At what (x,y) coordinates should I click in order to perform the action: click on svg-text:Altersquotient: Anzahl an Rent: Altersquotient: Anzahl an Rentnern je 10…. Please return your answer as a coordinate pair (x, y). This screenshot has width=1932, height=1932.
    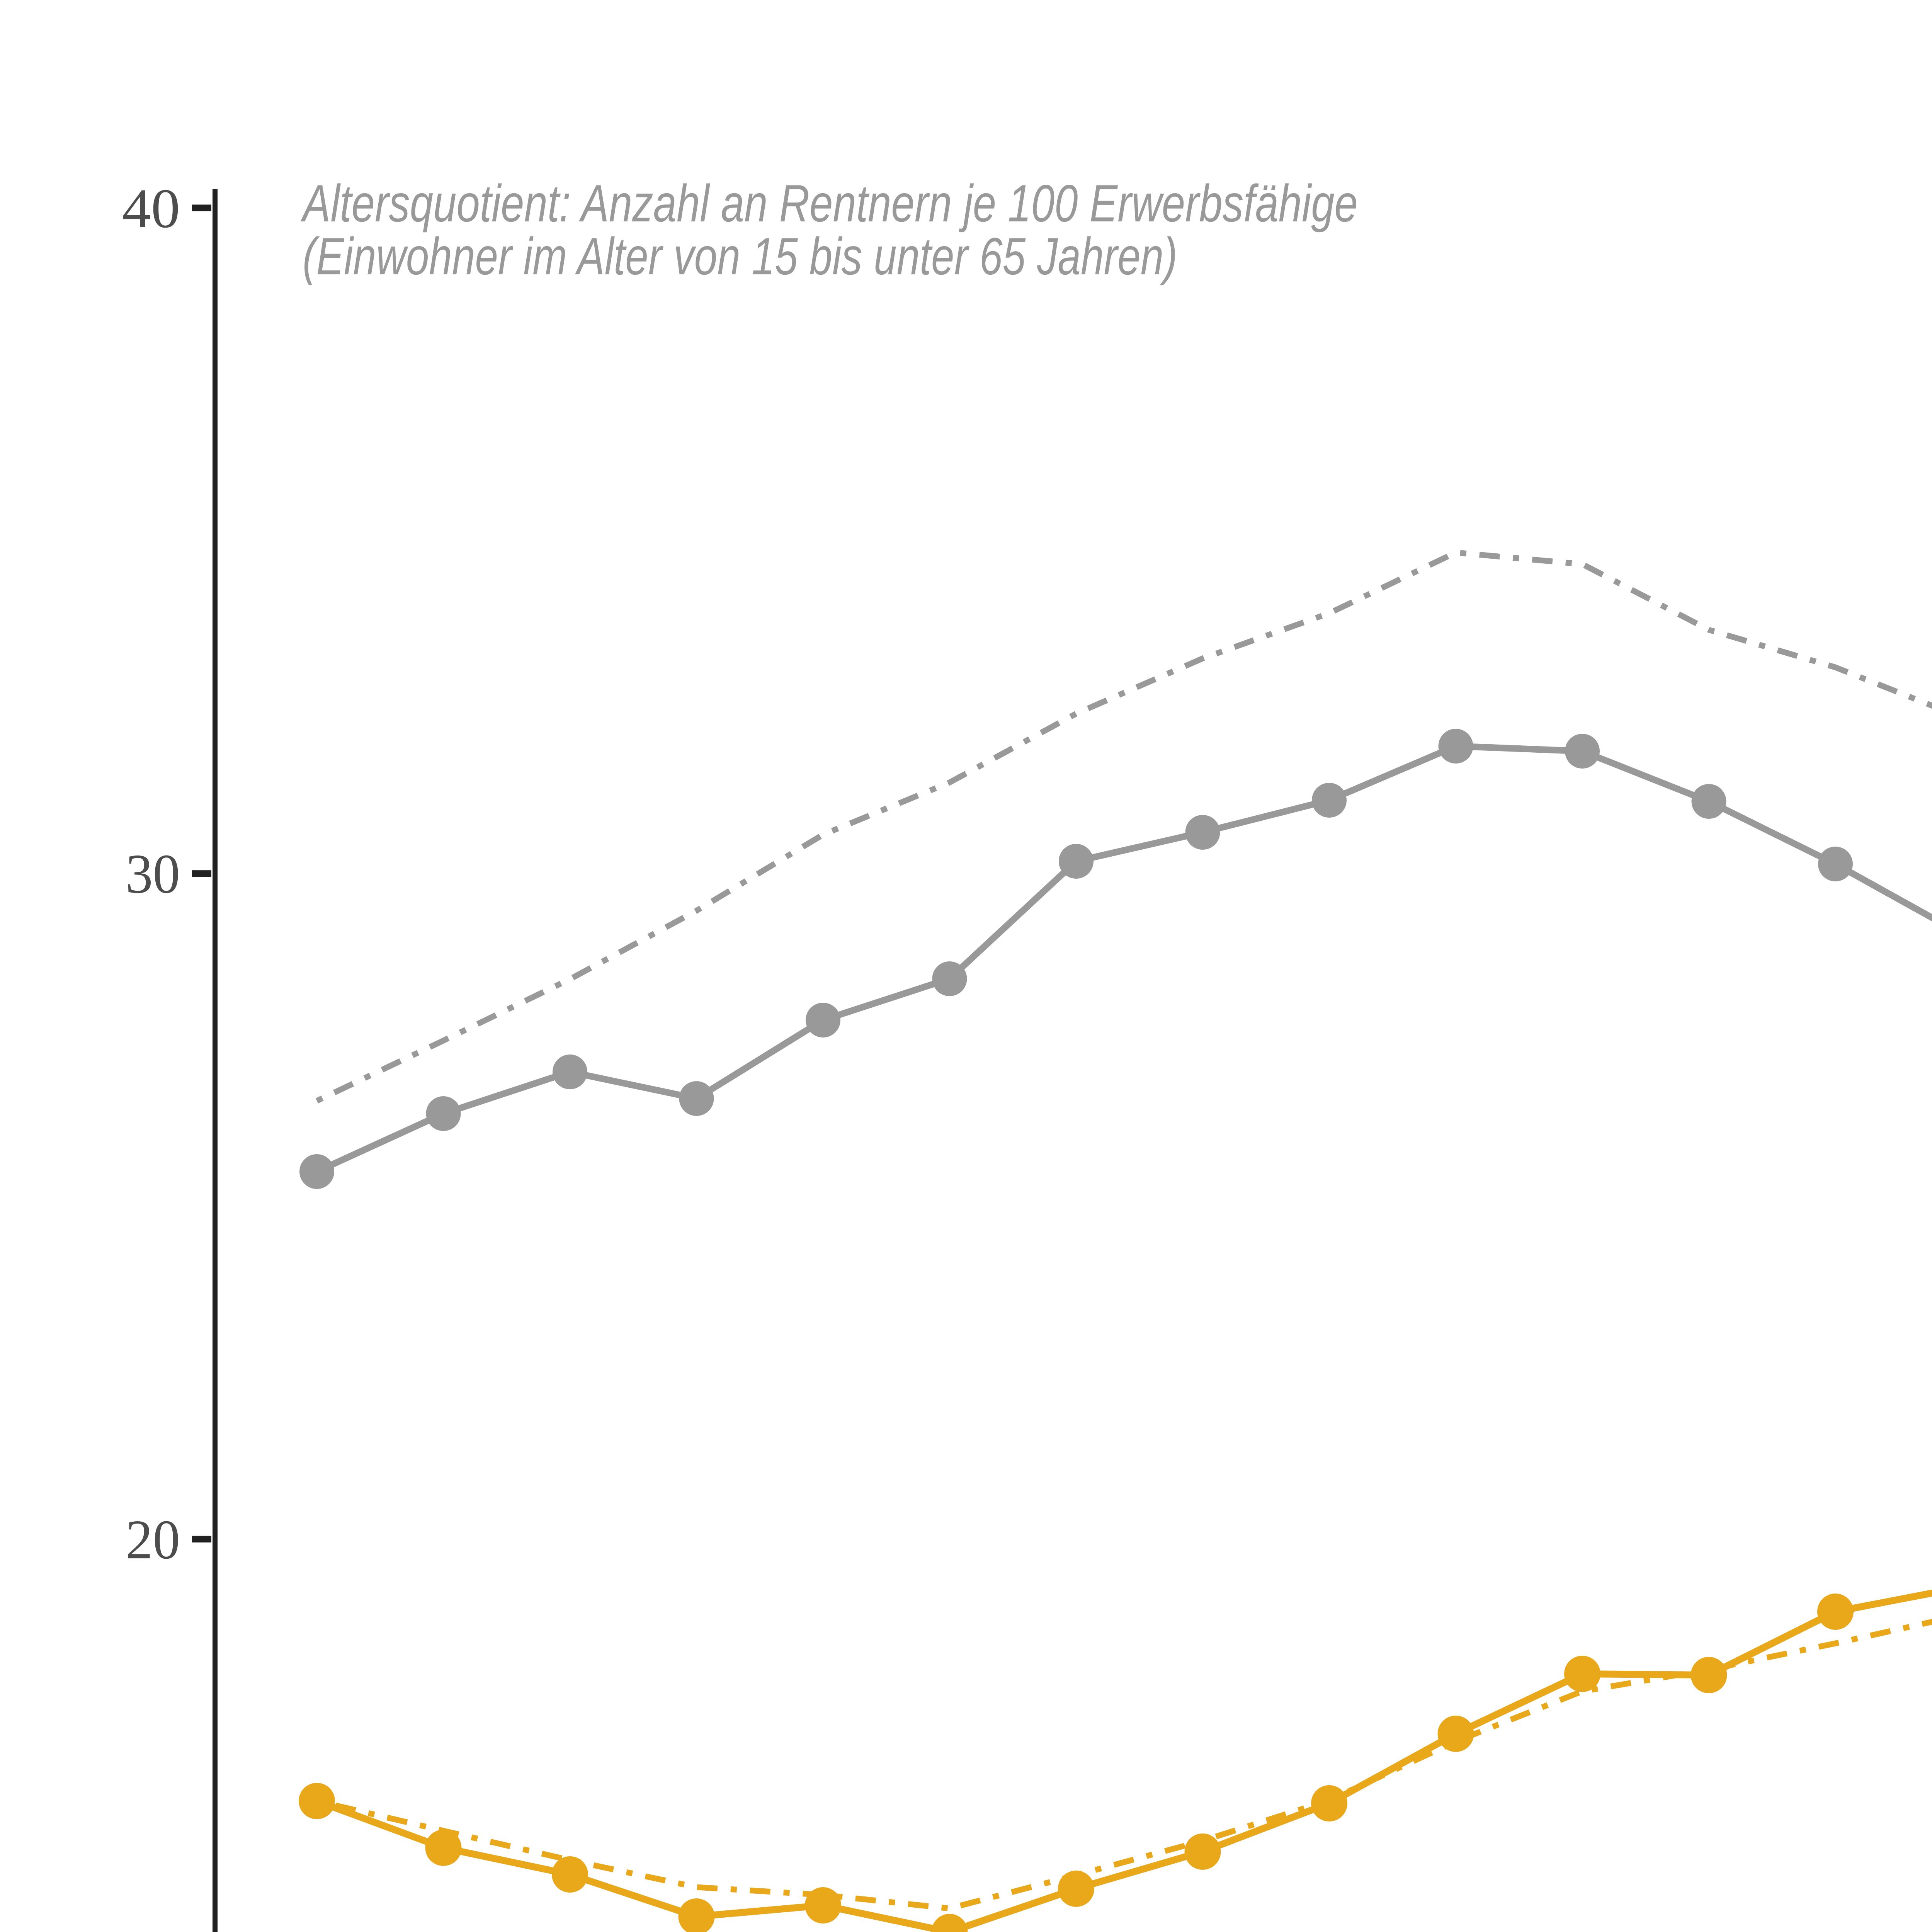
    Looking at the image, I should click on (829, 204).